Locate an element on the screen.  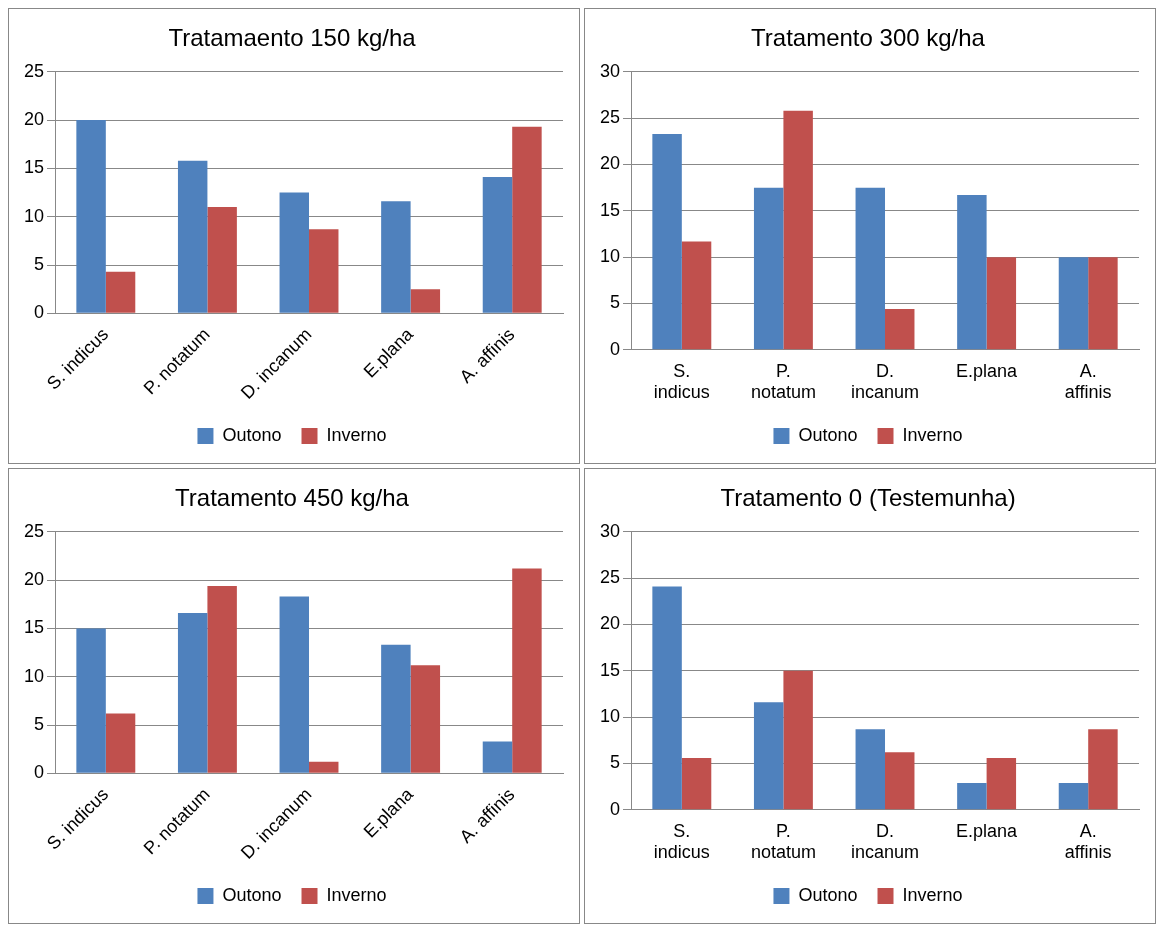
chart-title: Tratamento 0 (Testemunha) is located at coordinates (868, 498).